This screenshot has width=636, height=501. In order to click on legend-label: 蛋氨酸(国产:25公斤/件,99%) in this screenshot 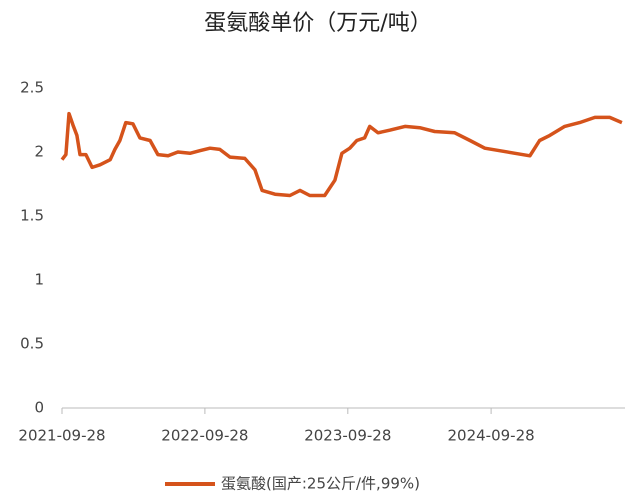, I will do `click(320, 484)`.